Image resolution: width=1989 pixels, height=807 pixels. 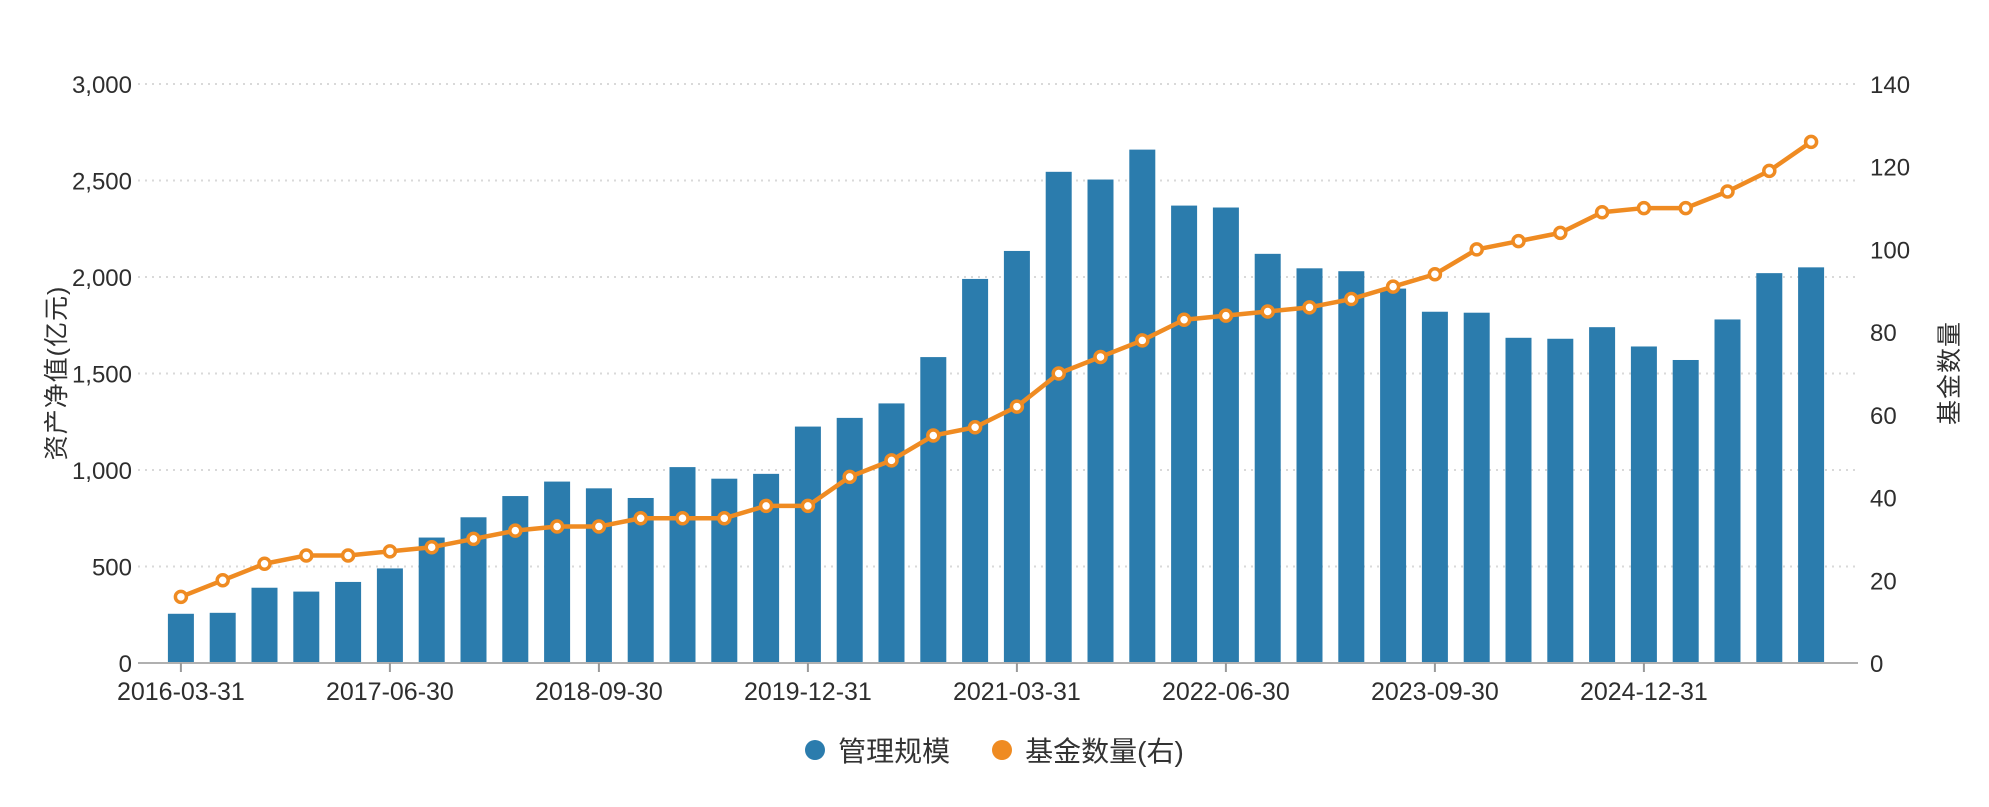 What do you see at coordinates (1950, 373) in the screenshot?
I see `right-axis-title: 基金数量` at bounding box center [1950, 373].